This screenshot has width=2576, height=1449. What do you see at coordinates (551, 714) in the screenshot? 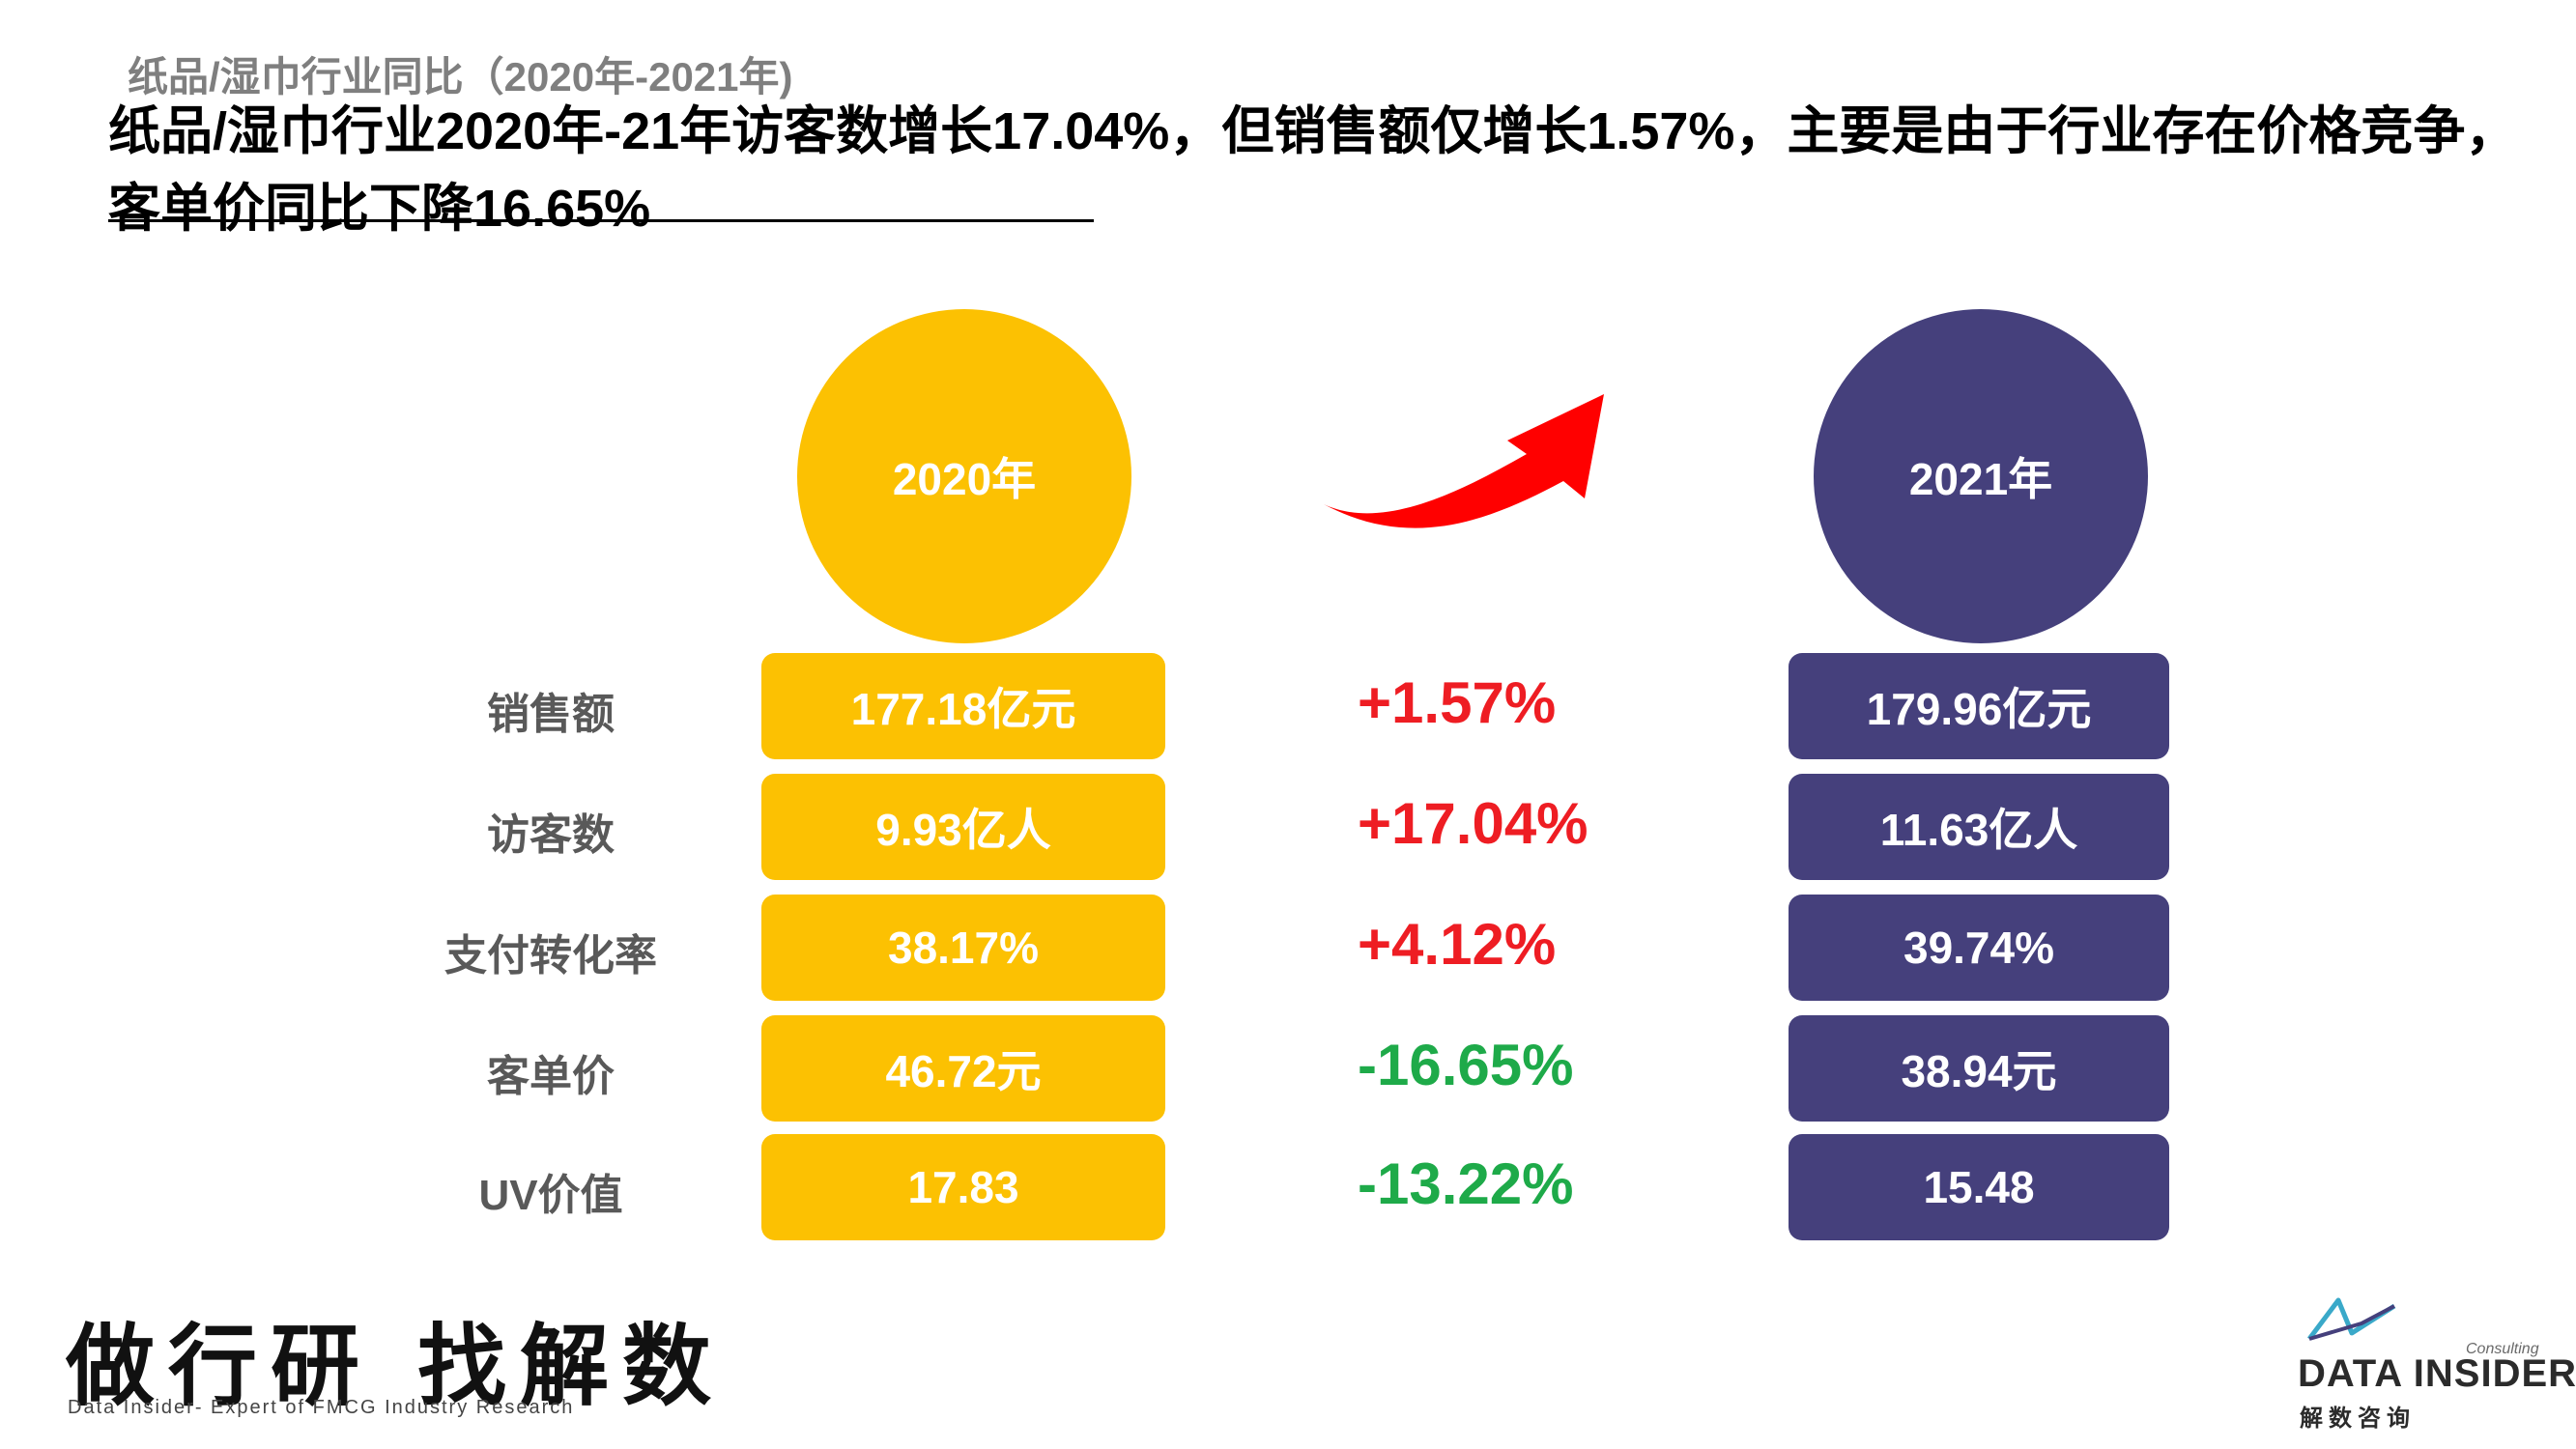
I see `metric-label-sales: 销售额` at bounding box center [551, 714].